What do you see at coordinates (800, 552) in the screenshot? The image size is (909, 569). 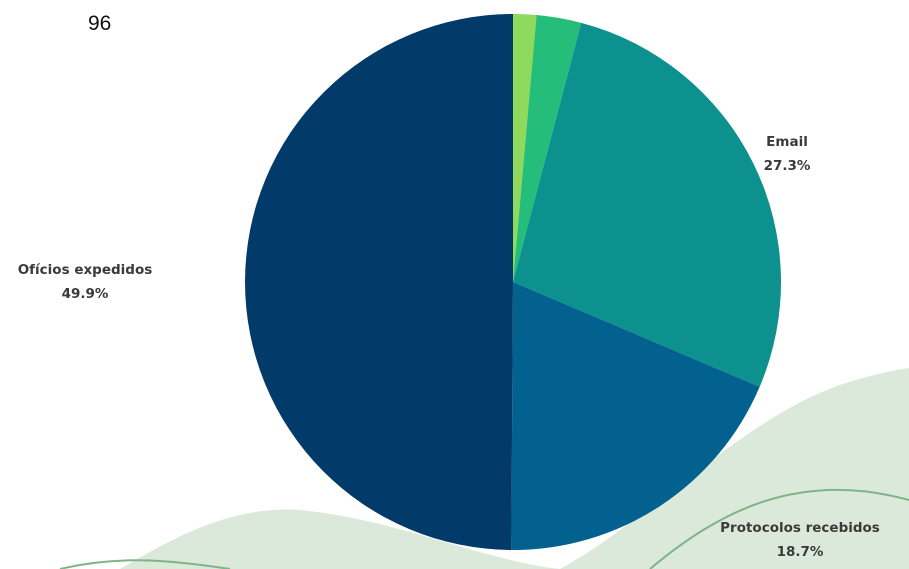 I see `slice-value-label: 18.7%` at bounding box center [800, 552].